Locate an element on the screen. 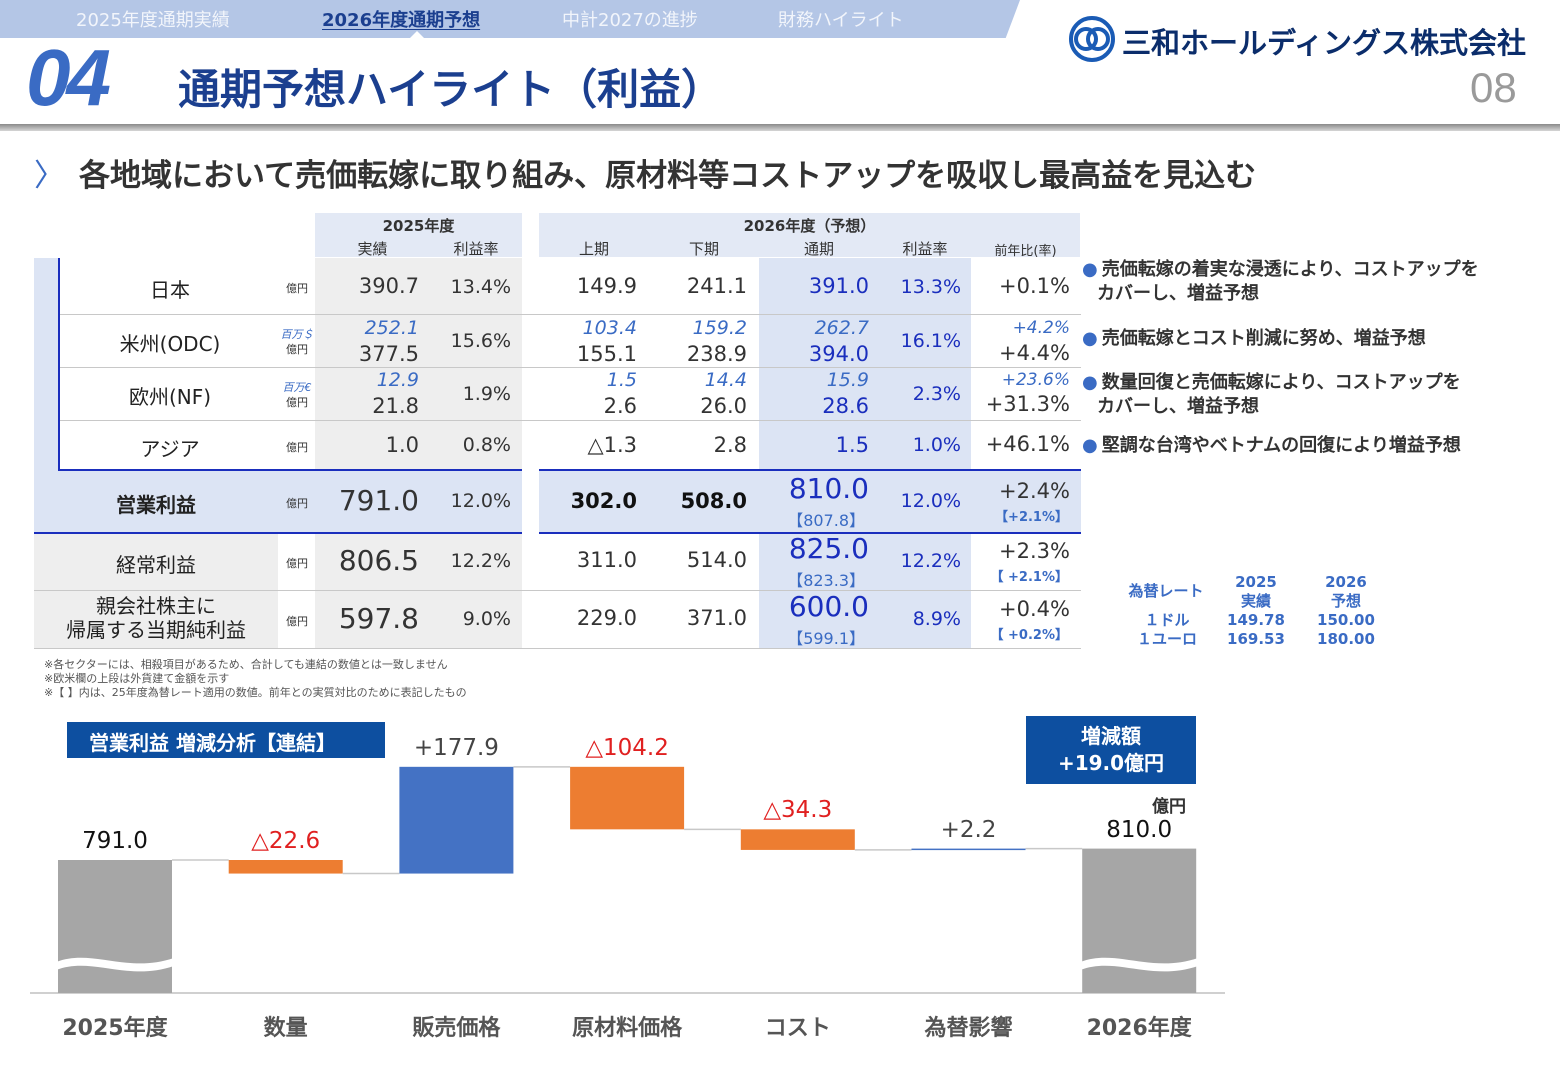 The image size is (1560, 1080). section-number: 04 is located at coordinates (68, 77).